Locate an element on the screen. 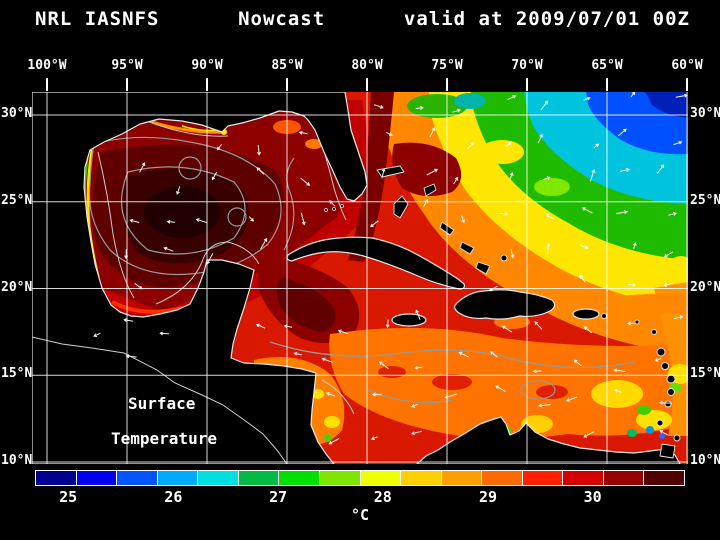  island-hispaniola is located at coordinates (504, 304).